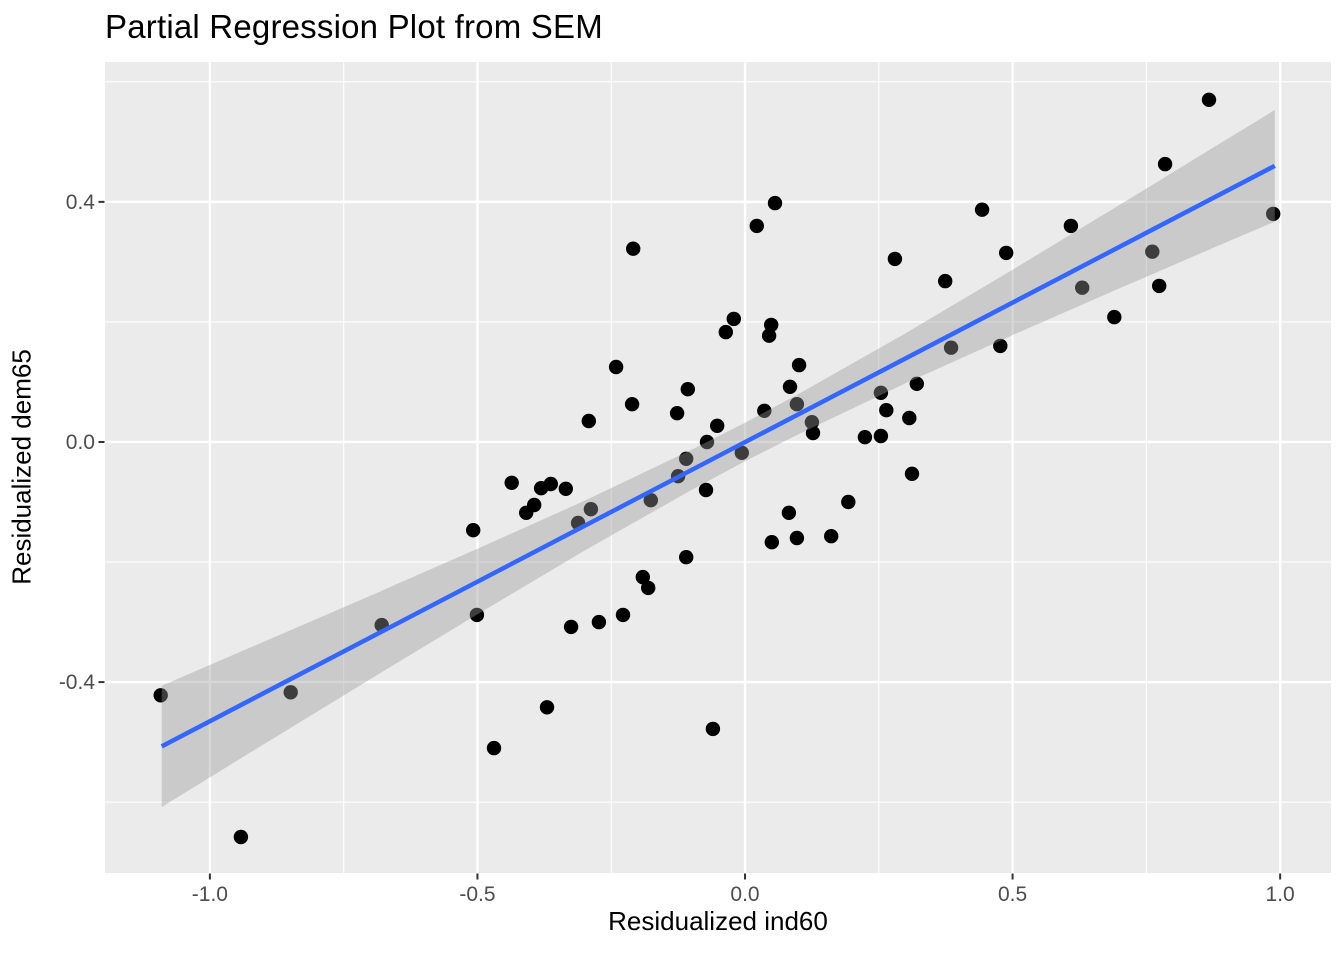 The width and height of the screenshot is (1344, 960). What do you see at coordinates (210, 894) in the screenshot?
I see `x-axis-tick-label: -1.0` at bounding box center [210, 894].